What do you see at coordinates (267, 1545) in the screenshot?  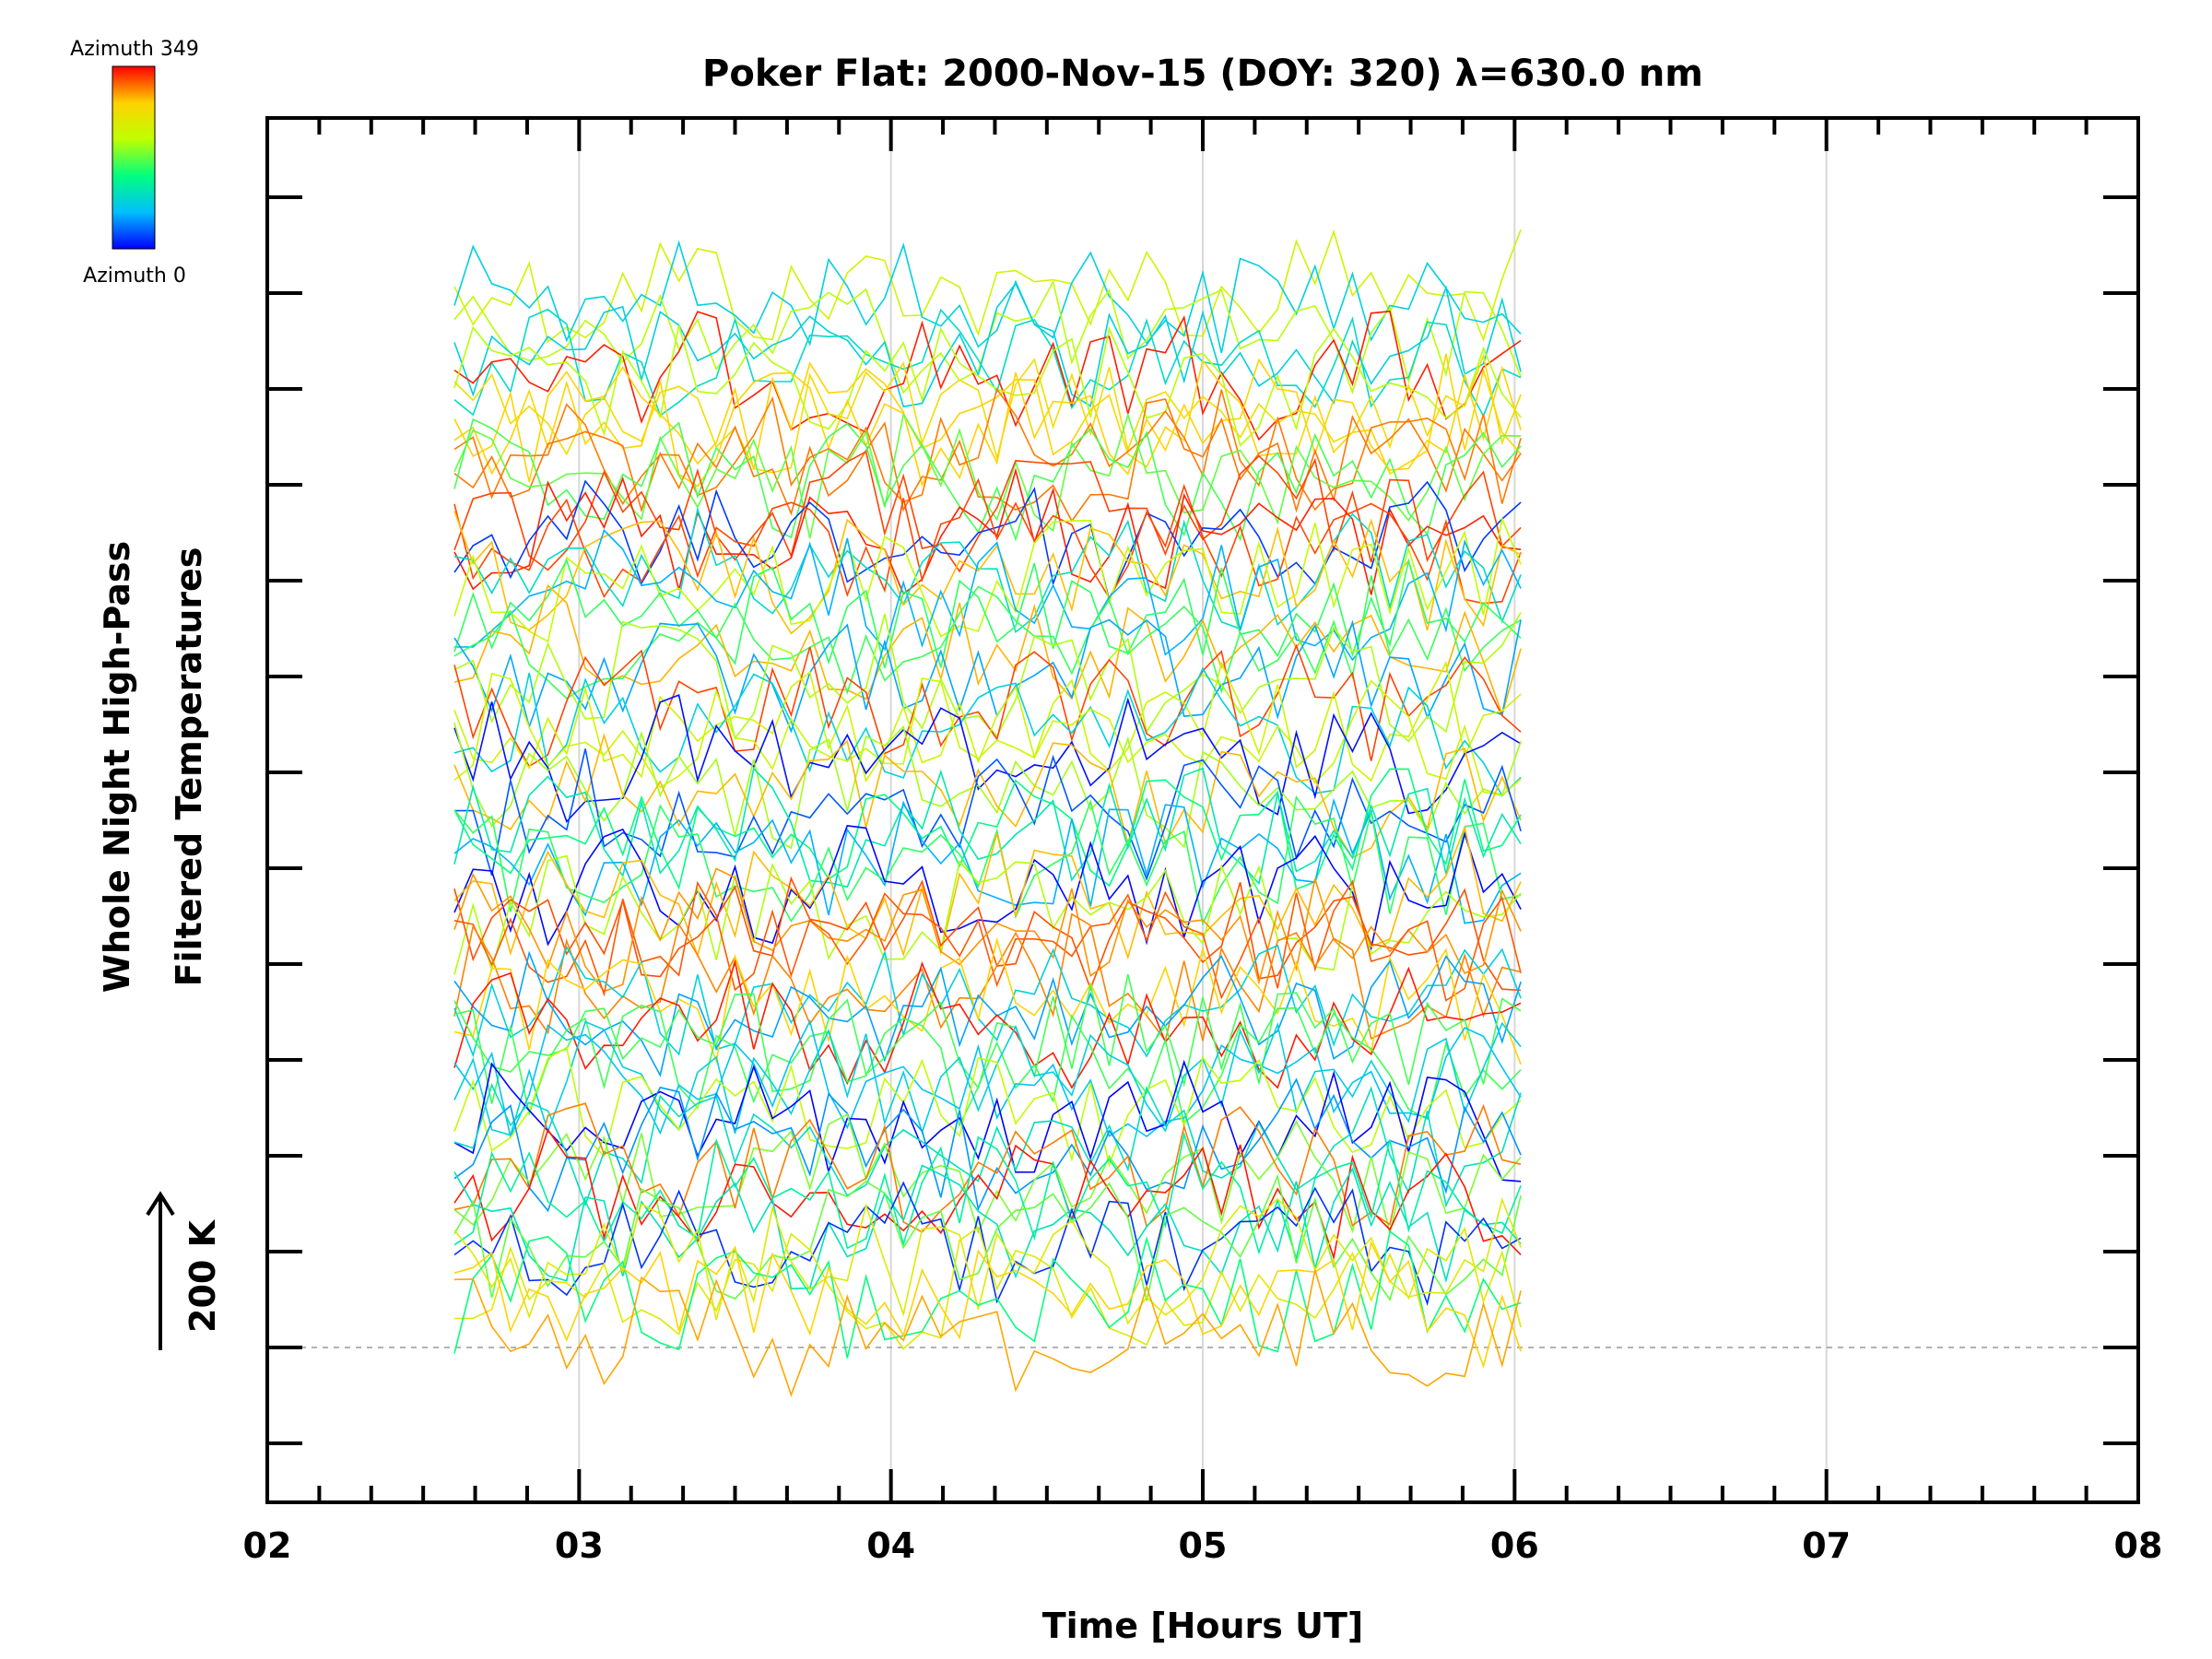 I see `x-tick-label: 02` at bounding box center [267, 1545].